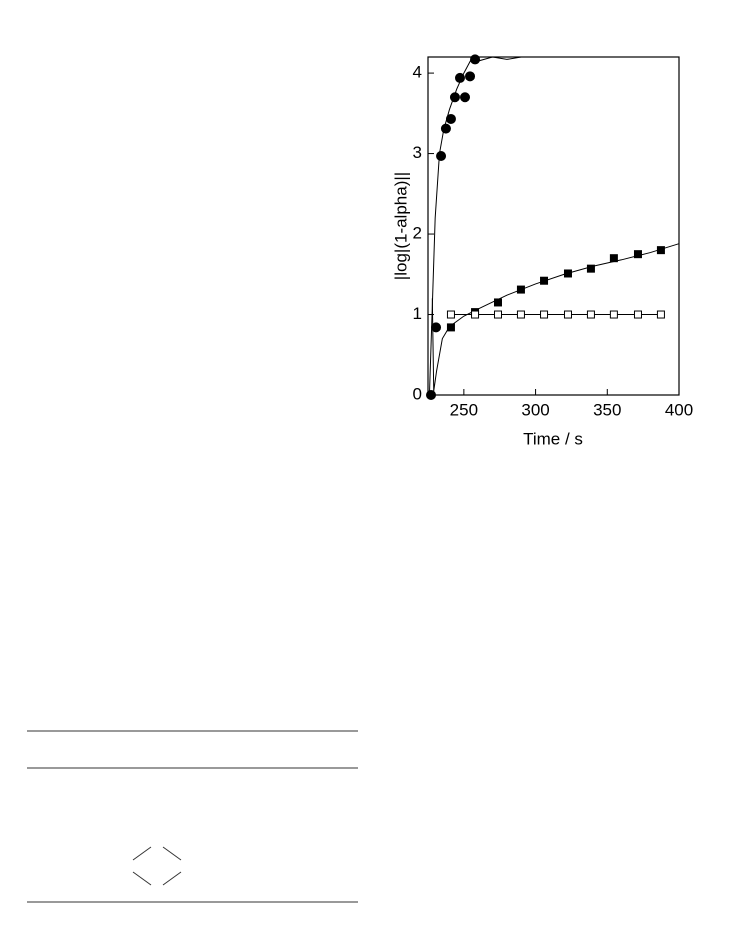 This screenshot has height=932, width=735. Describe the element at coordinates (400, 226) in the screenshot. I see `y-axis-label: |log|(1-alpha)||` at that location.